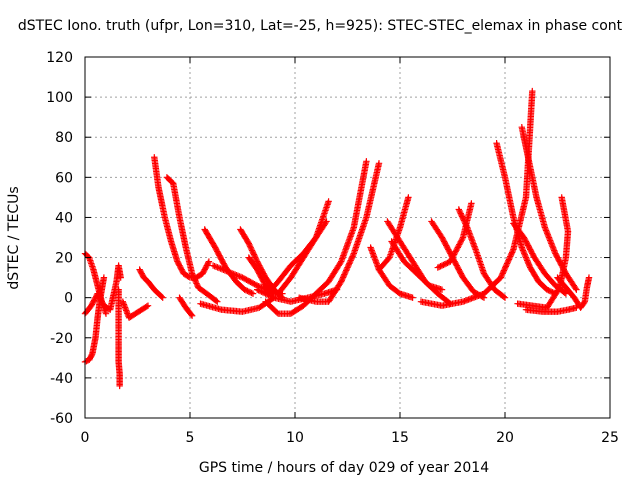 This screenshot has width=640, height=480. I want to click on x-tick-label: 15, so click(400, 438).